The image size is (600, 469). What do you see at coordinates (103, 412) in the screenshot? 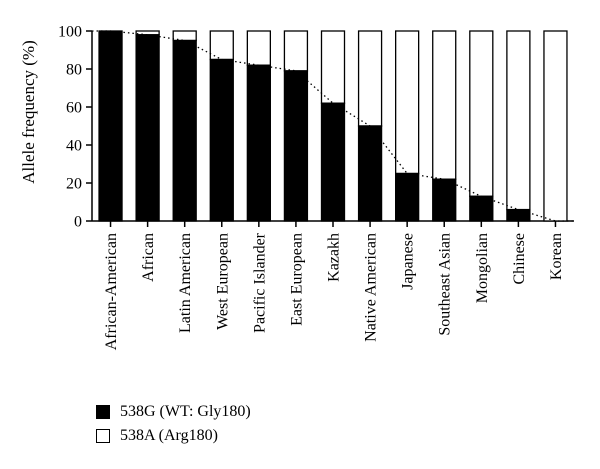
I see `legend-swatch-538g` at bounding box center [103, 412].